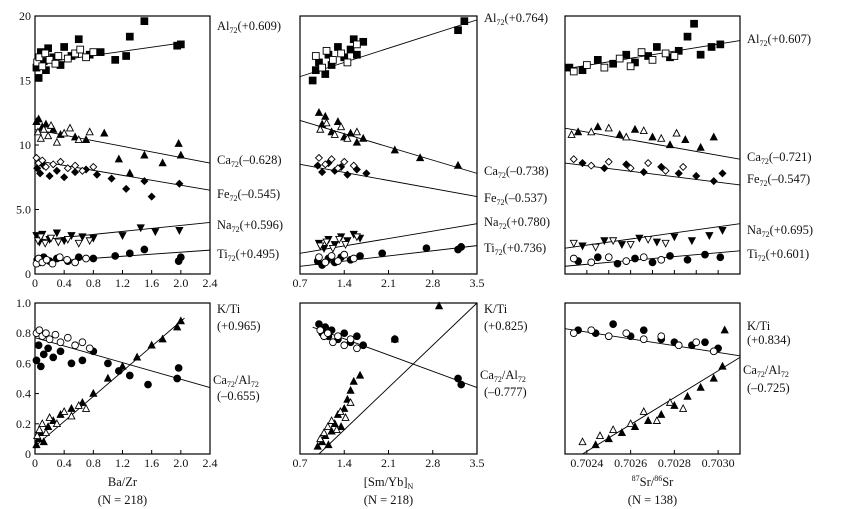  I want to click on trend-label-al: Al72(+0.609), so click(249, 27).